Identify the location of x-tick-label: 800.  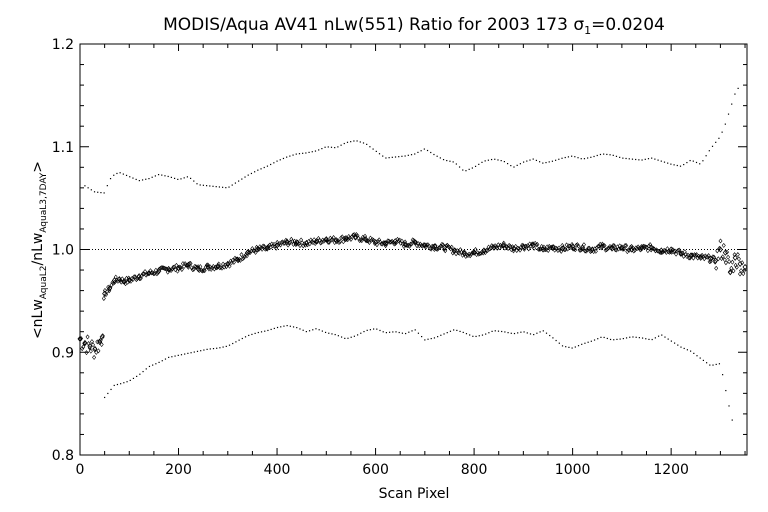
(474, 470).